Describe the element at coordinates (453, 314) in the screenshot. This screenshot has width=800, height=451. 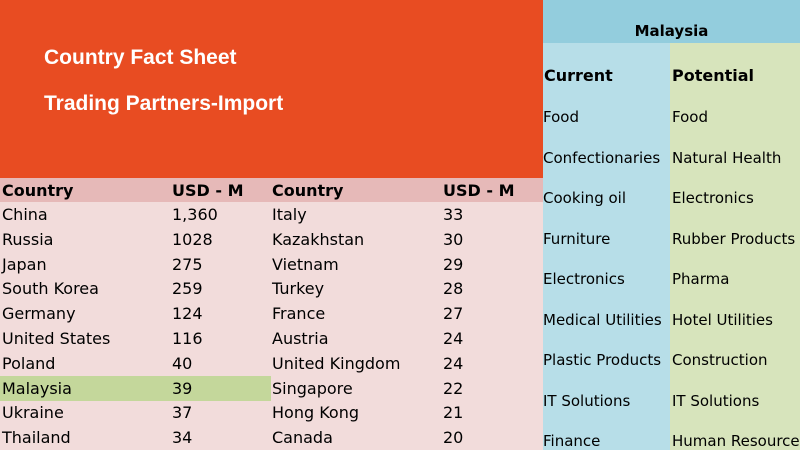
I see `import-value: 27` at that location.